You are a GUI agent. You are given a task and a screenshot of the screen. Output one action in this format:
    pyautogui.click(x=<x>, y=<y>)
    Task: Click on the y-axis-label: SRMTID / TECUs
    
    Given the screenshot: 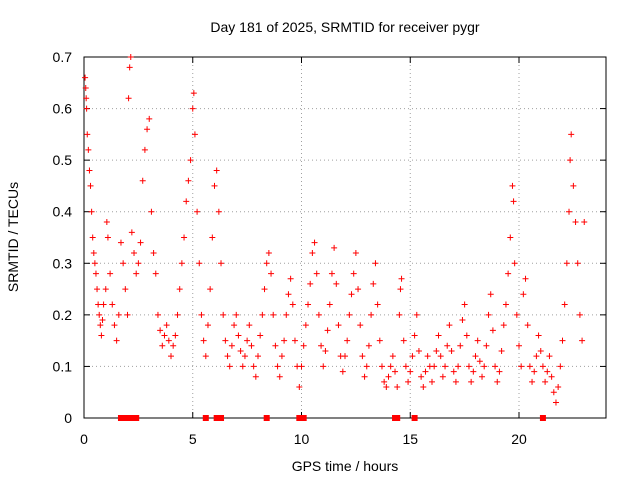 What is the action you would take?
    pyautogui.click(x=13, y=237)
    